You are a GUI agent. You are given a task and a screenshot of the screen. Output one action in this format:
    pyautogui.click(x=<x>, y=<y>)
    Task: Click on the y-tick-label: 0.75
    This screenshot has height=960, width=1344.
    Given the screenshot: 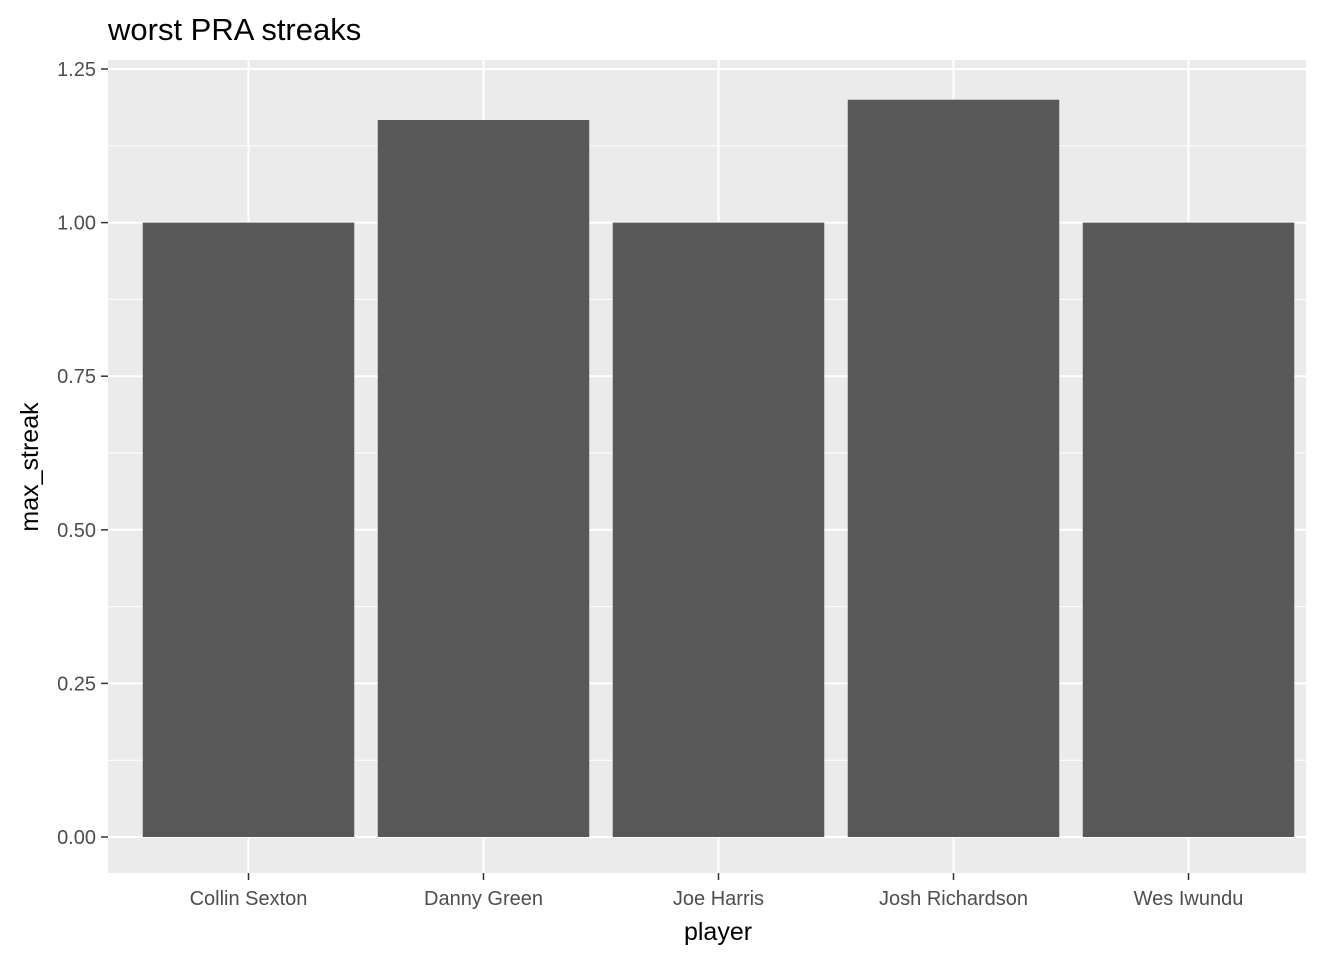 What is the action you would take?
    pyautogui.click(x=76, y=377)
    